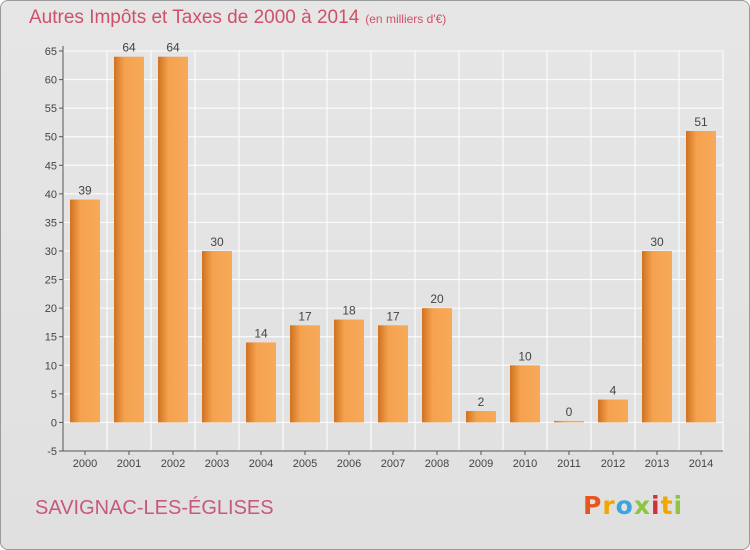 This screenshot has width=750, height=550. I want to click on x-tick-label: 2003, so click(217, 464).